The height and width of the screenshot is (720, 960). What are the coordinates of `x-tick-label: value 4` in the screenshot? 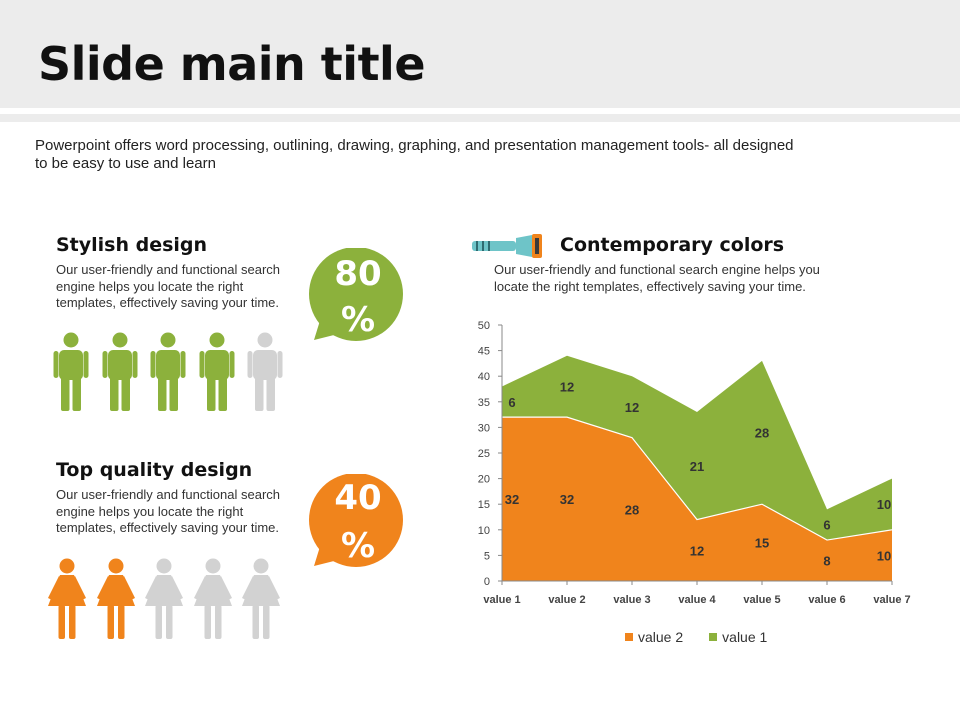 It's located at (697, 600).